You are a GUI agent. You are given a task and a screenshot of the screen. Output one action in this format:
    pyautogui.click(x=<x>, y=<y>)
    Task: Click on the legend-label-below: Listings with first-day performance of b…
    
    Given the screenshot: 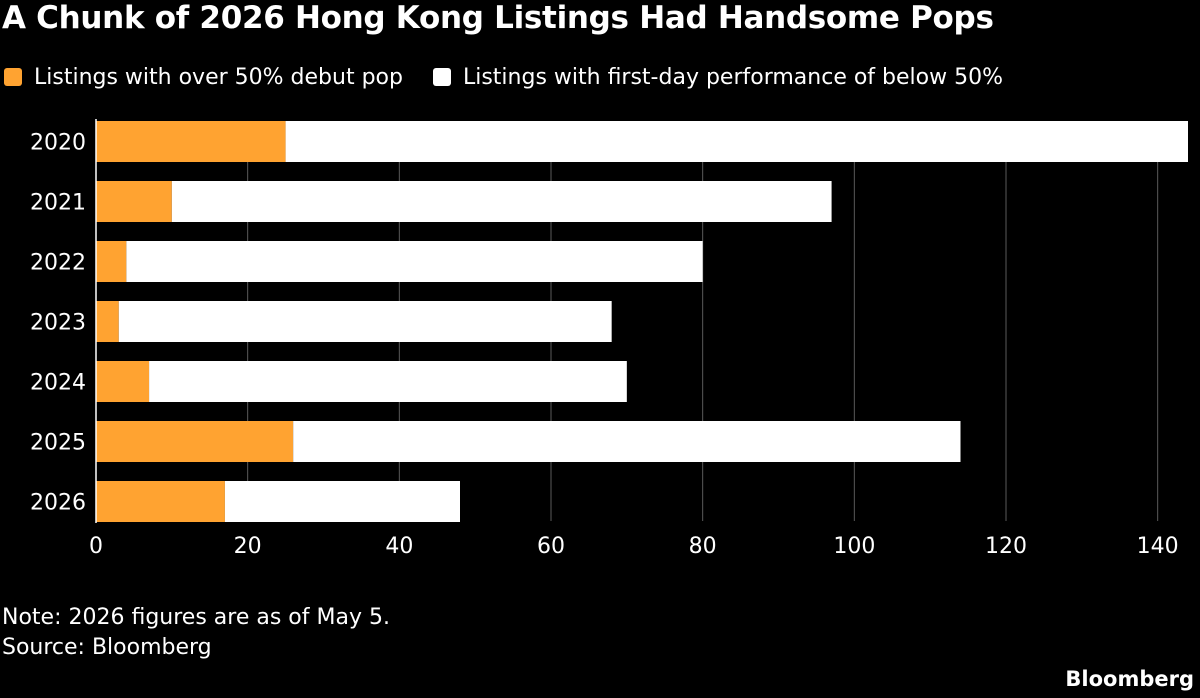 What is the action you would take?
    pyautogui.click(x=732, y=77)
    